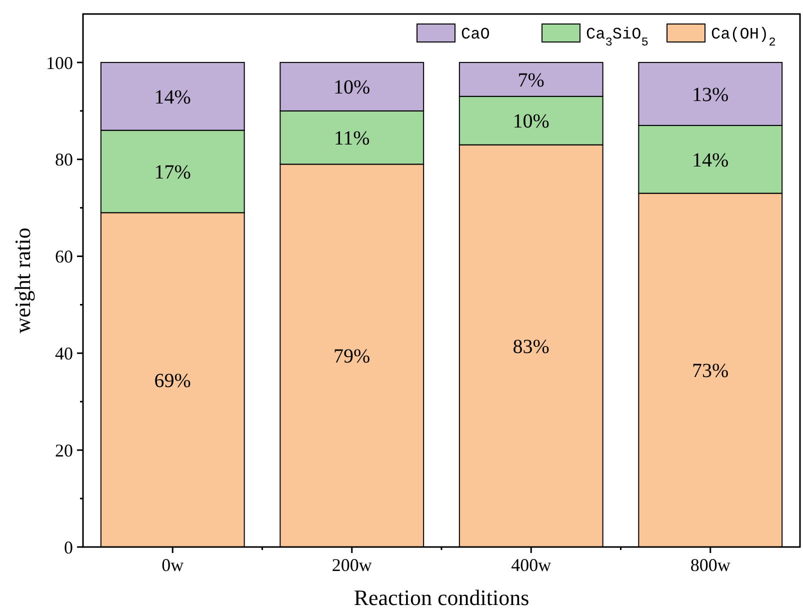  I want to click on legend-label: Ca(OH)$_{2}$, so click(743, 38).